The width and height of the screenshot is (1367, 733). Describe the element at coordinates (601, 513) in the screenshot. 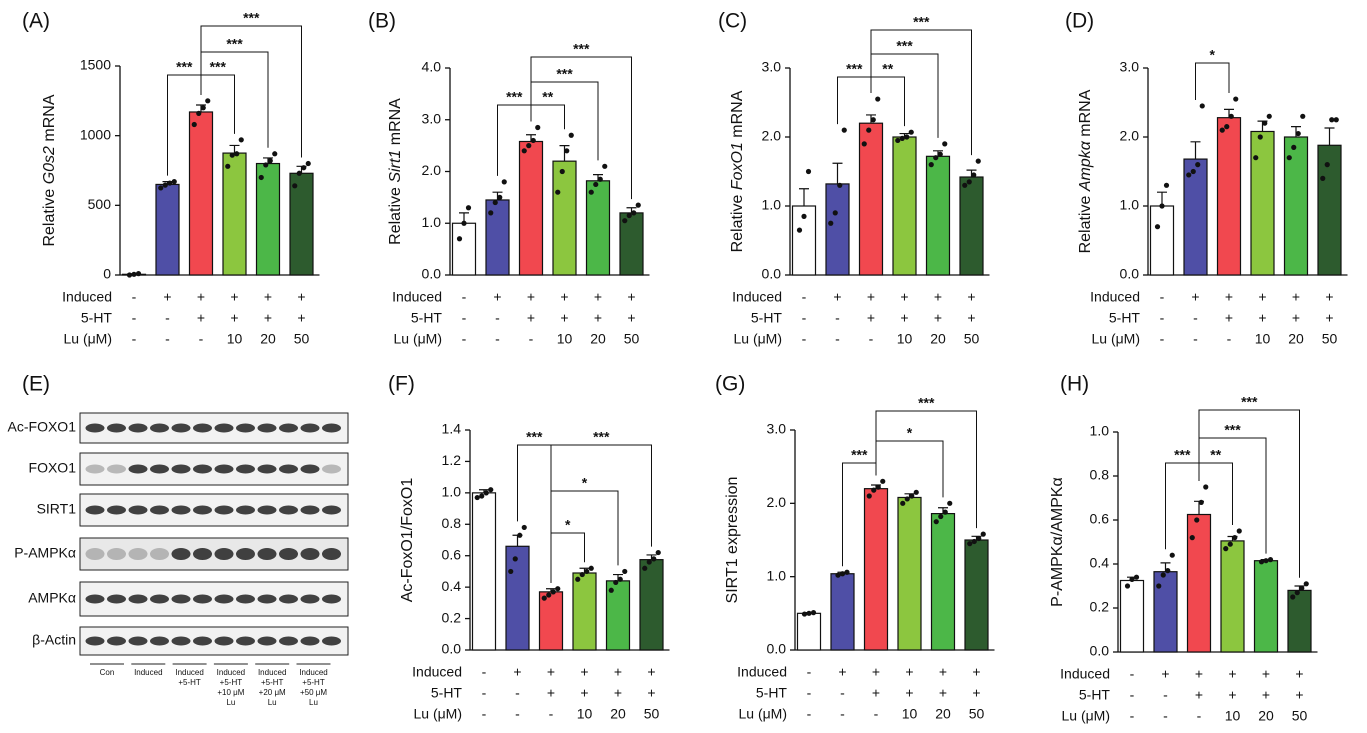

I see `significance-bracket` at that location.